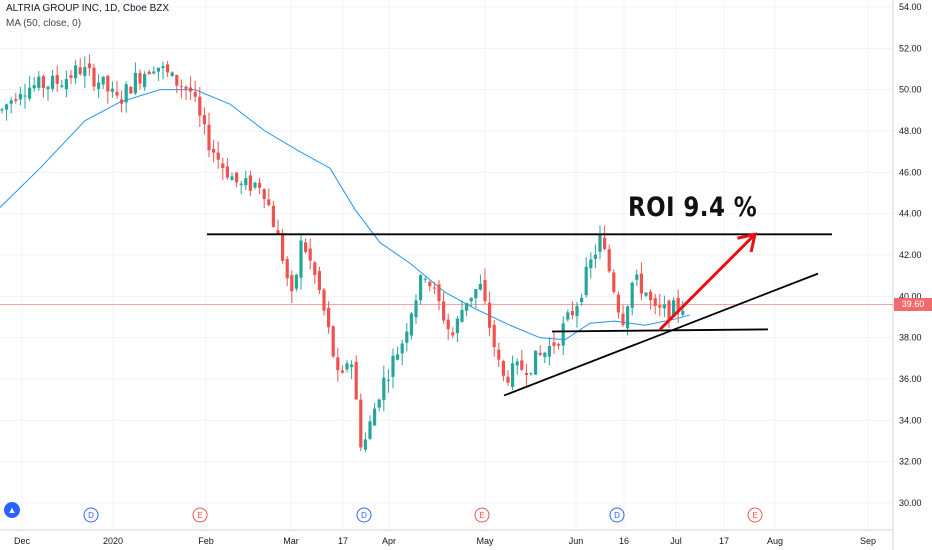 The height and width of the screenshot is (550, 932). Describe the element at coordinates (747, 242) in the screenshot. I see `target-arrow-head` at that location.